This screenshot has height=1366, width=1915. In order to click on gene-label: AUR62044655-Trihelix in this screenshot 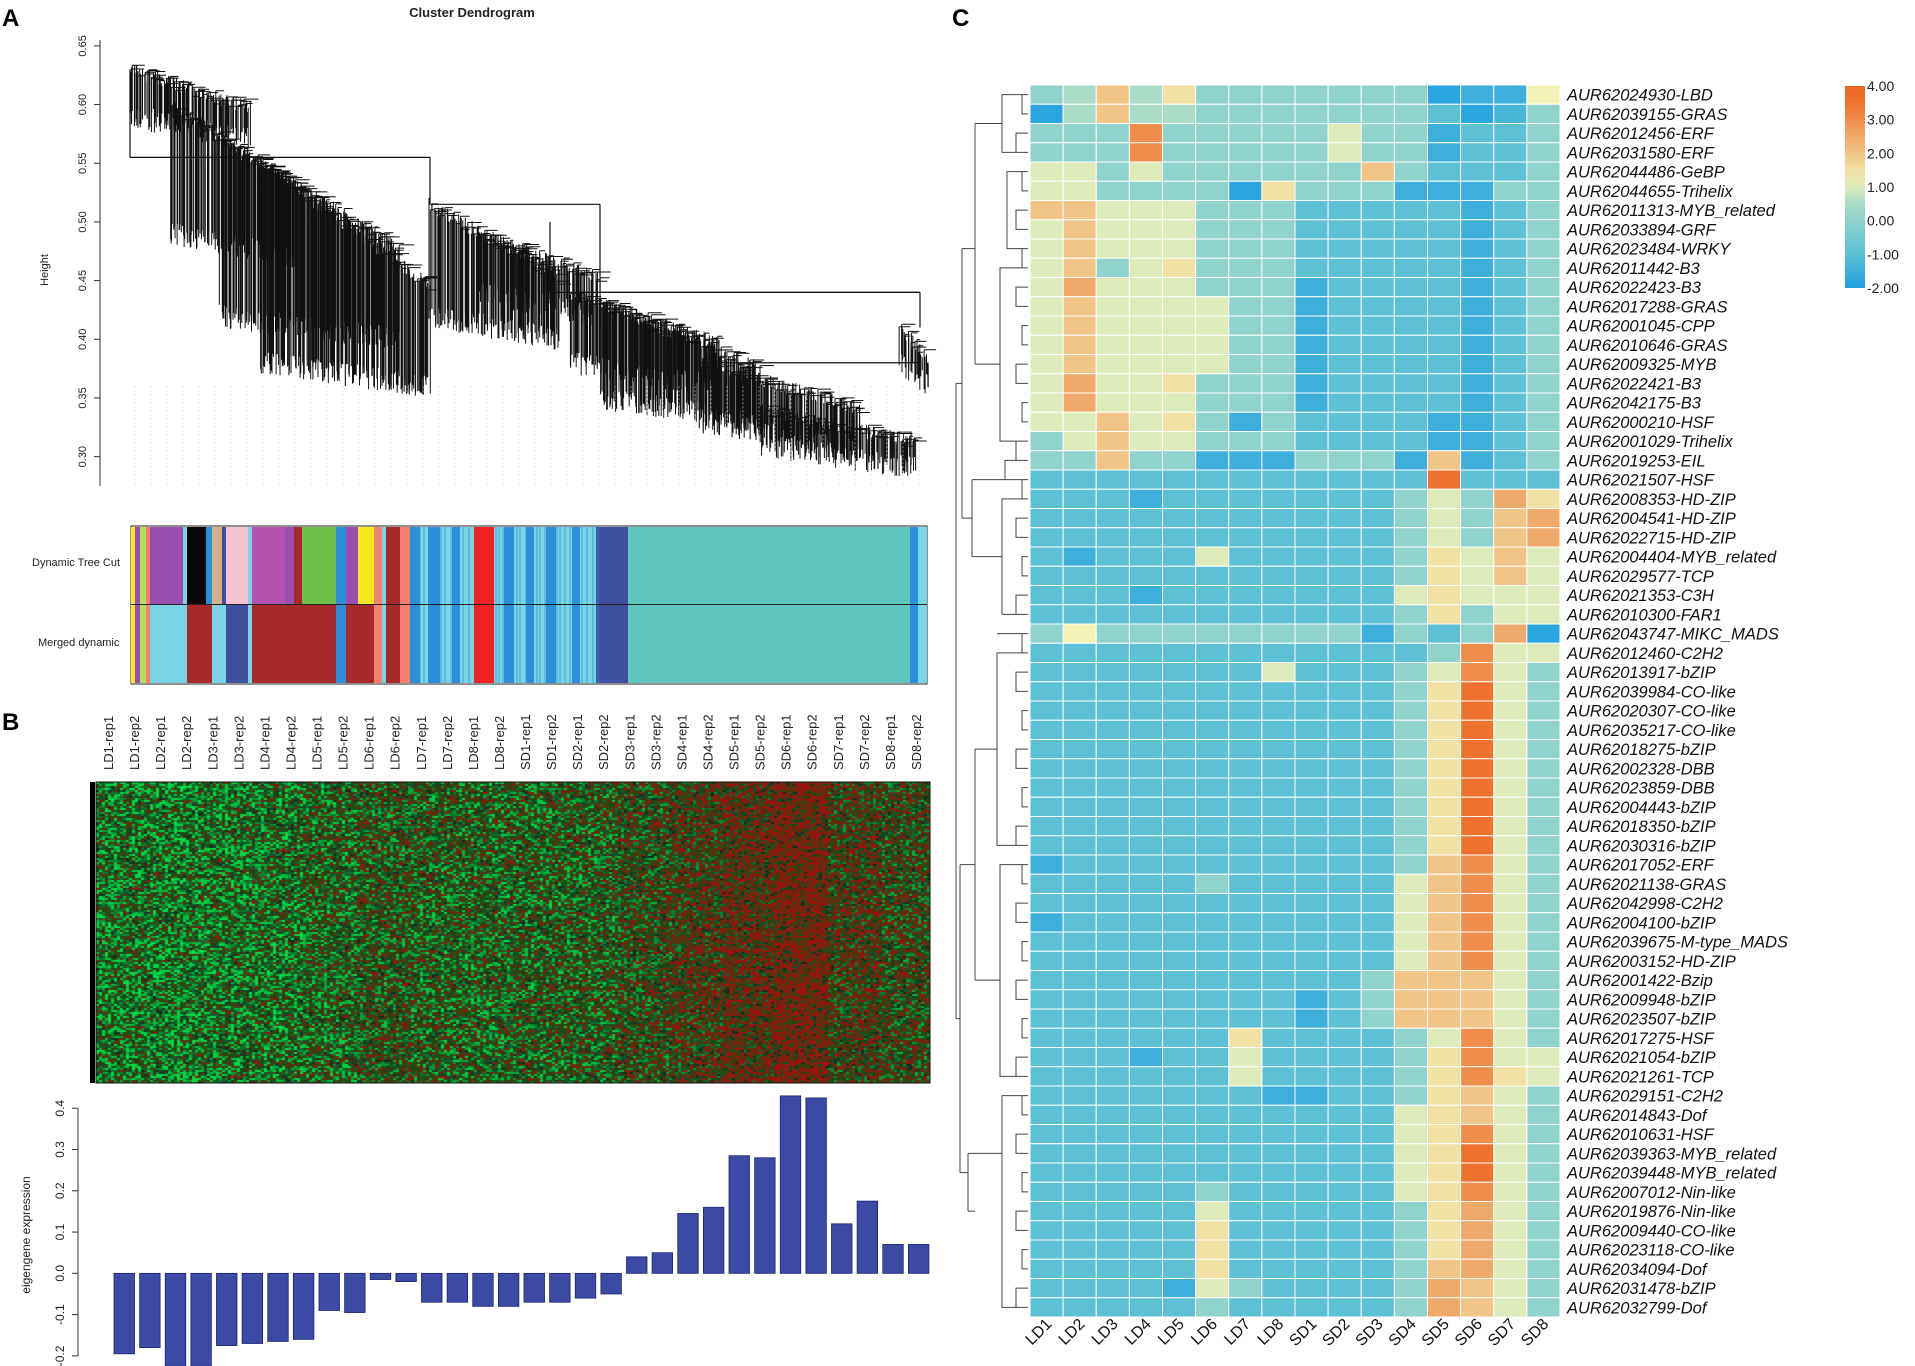, I will do `click(1649, 192)`.